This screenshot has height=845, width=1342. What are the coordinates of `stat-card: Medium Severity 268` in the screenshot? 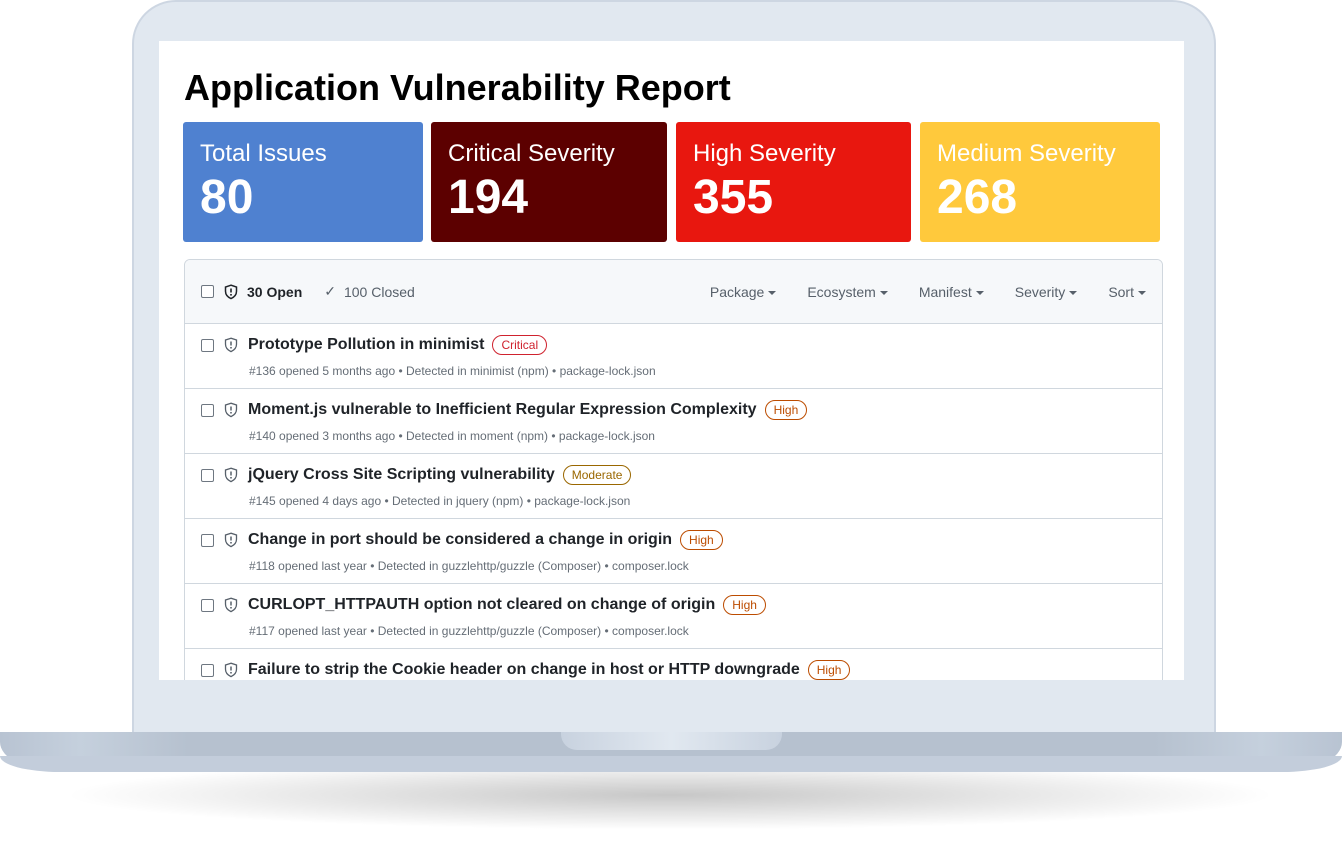 It's located at (1040, 182).